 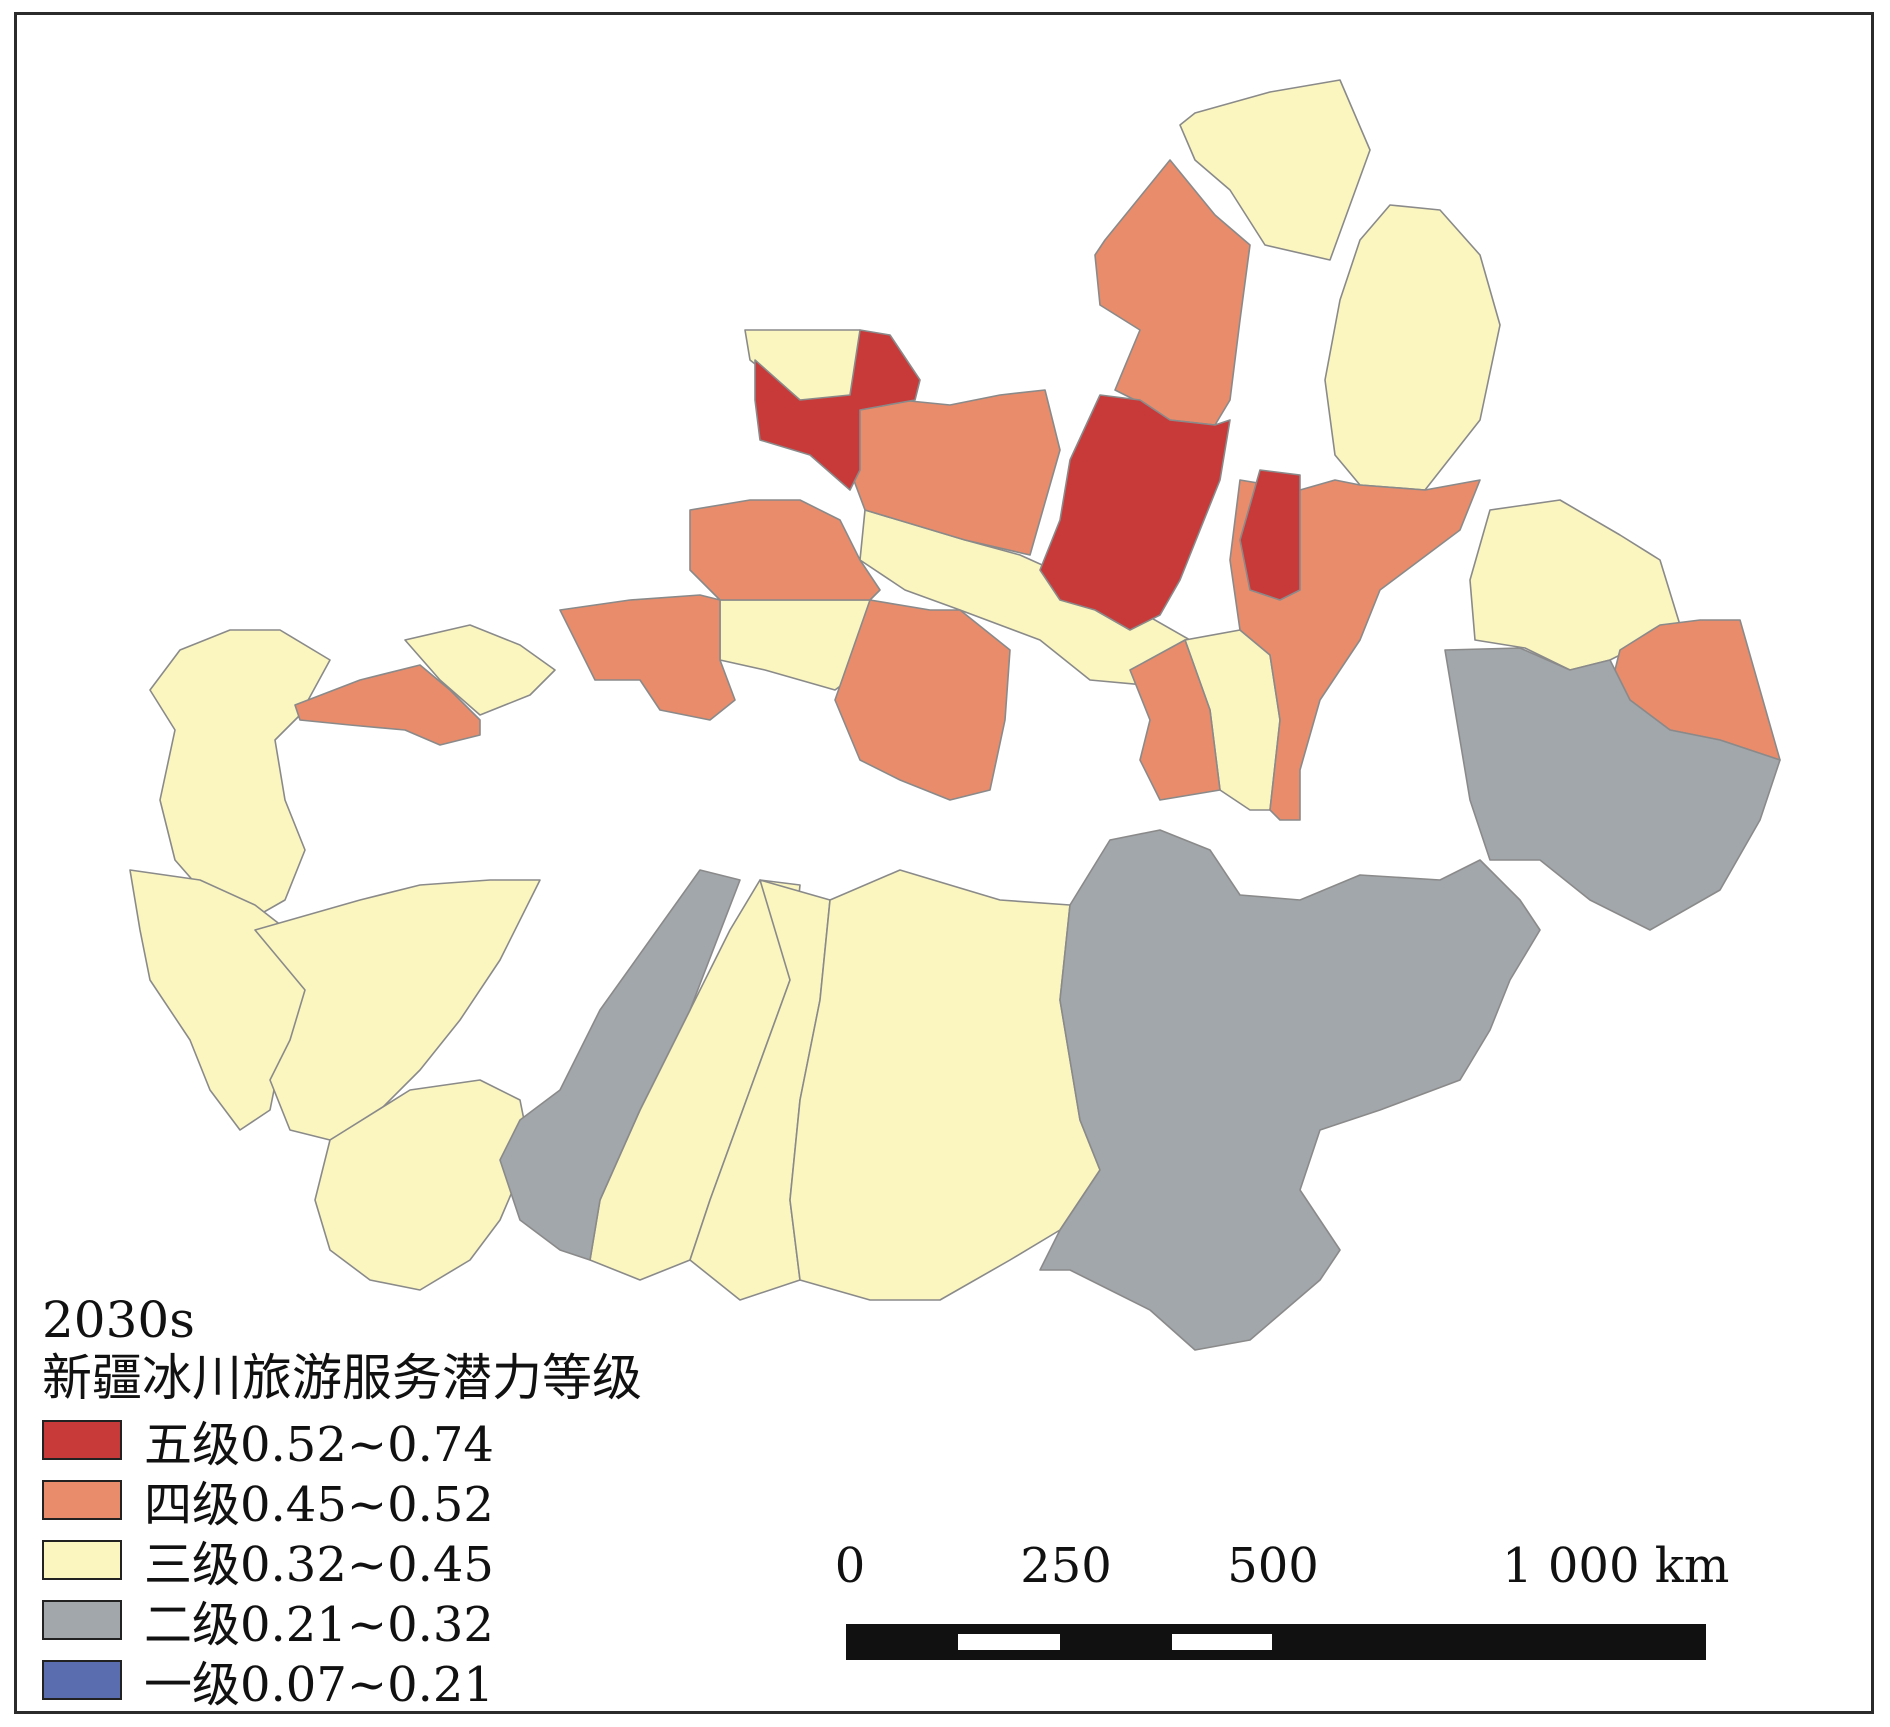 What do you see at coordinates (319, 1505) in the screenshot?
I see `legend-label-level4: 四级0.45~0.52` at bounding box center [319, 1505].